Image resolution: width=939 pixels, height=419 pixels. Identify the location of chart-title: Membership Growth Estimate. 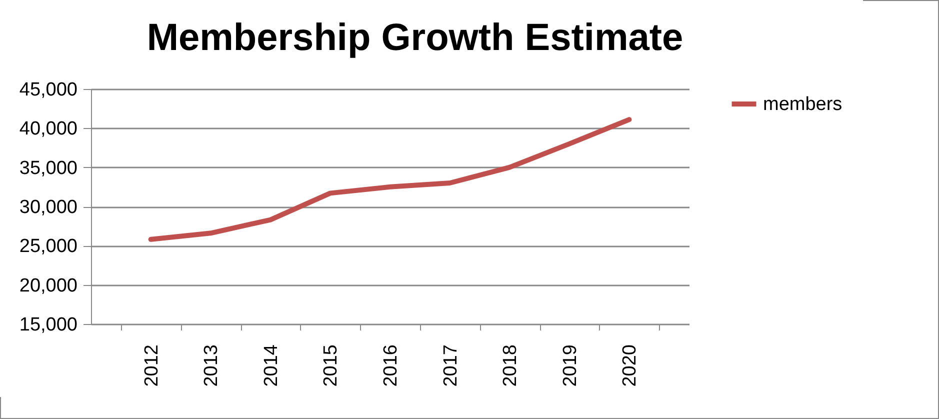
(415, 38).